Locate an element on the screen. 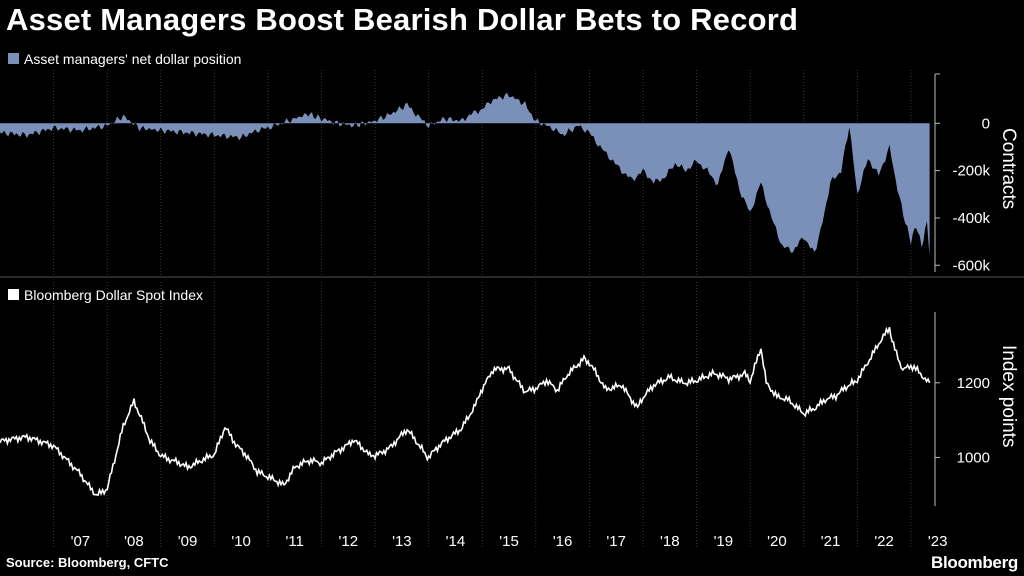 This screenshot has width=1024, height=576. x-tick-label: '17 is located at coordinates (616, 541).